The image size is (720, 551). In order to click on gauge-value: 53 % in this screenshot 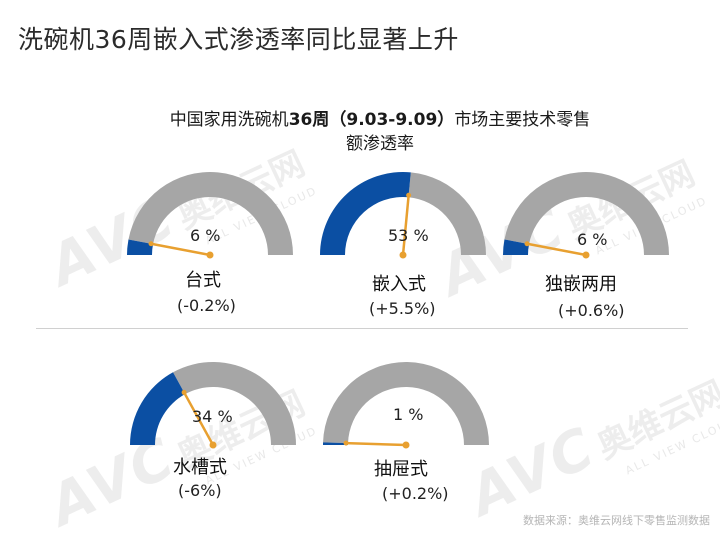, I will do `click(408, 235)`.